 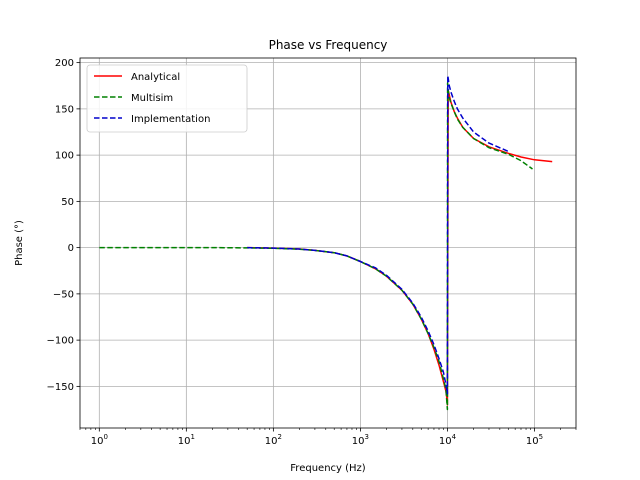 What do you see at coordinates (186, 440) in the screenshot?
I see `x-tick-label: 10¹` at bounding box center [186, 440].